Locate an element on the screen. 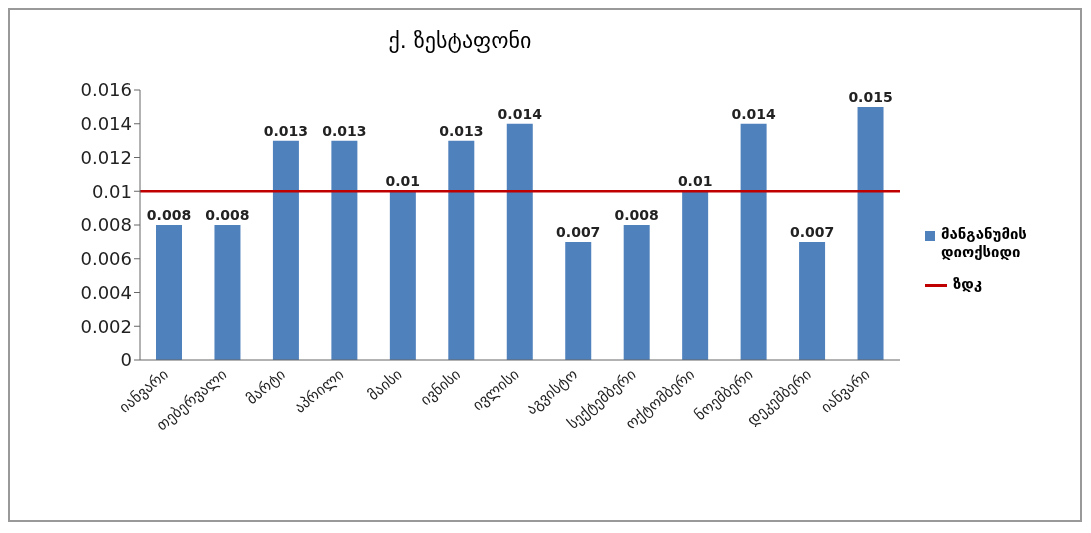 This screenshot has width=1091, height=533. legend-label: ზდკ is located at coordinates (968, 284).